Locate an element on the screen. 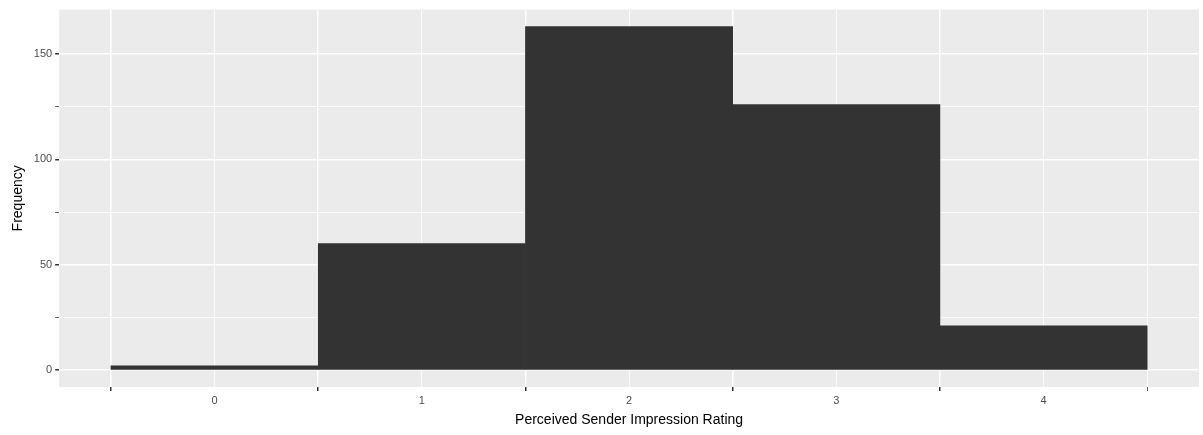  y-tick-label: 150 is located at coordinates (43, 52).